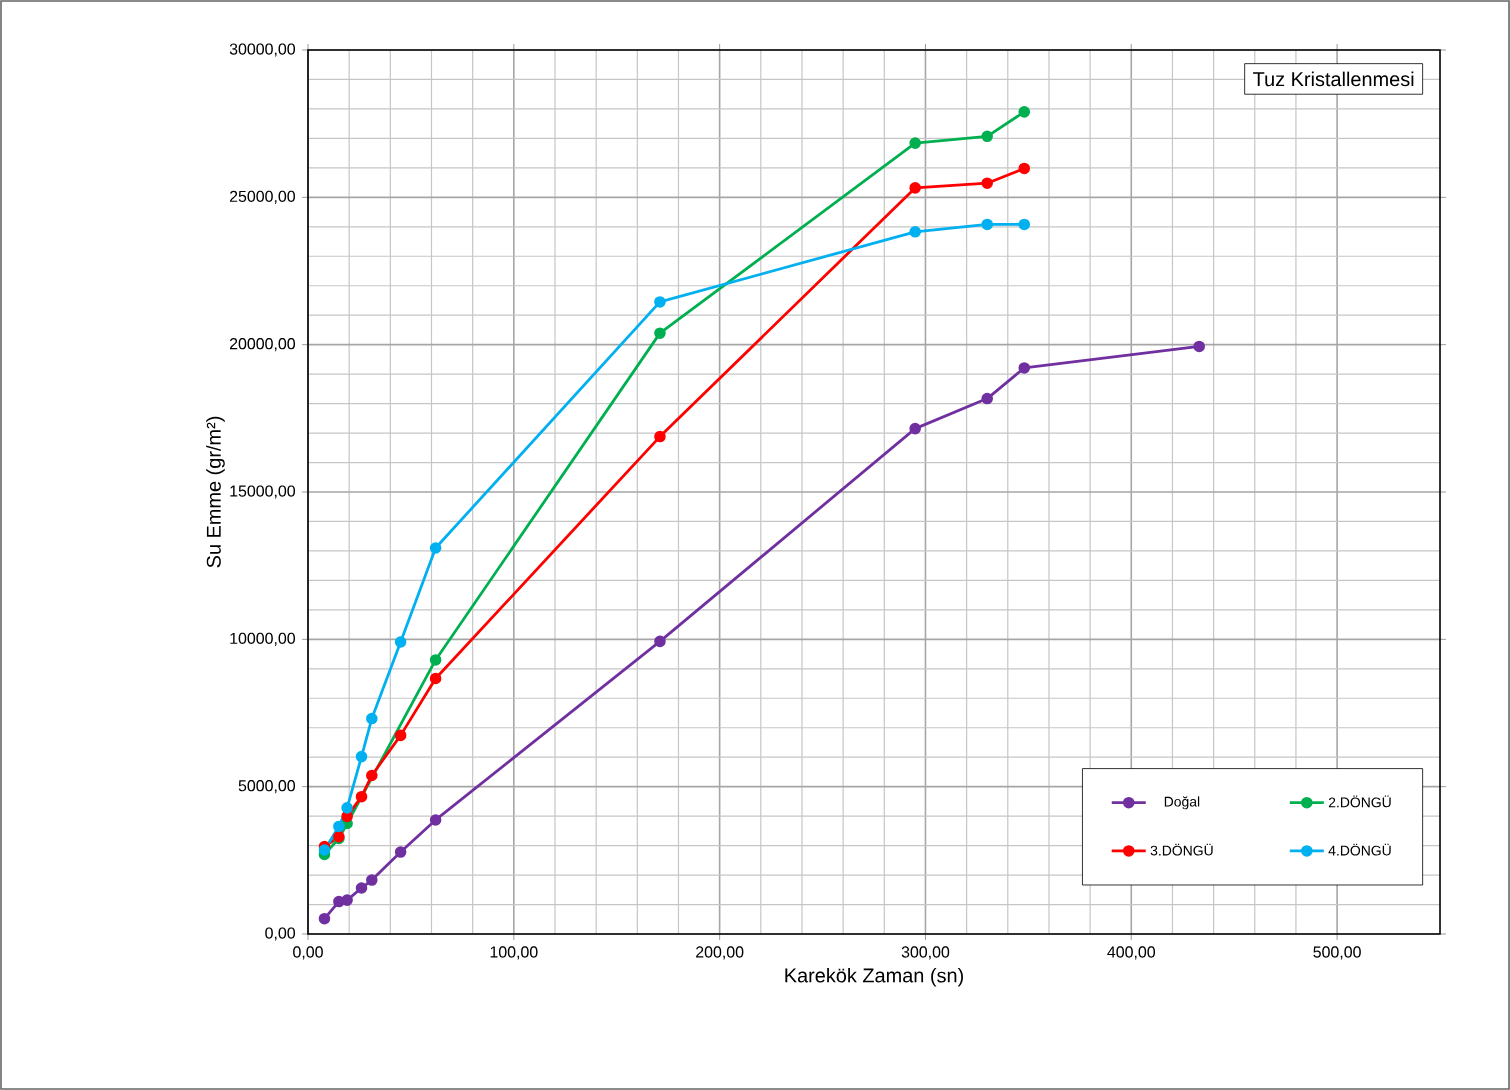  What do you see at coordinates (874, 977) in the screenshot?
I see `x-axis-title: Karekök Zaman (sn)` at bounding box center [874, 977].